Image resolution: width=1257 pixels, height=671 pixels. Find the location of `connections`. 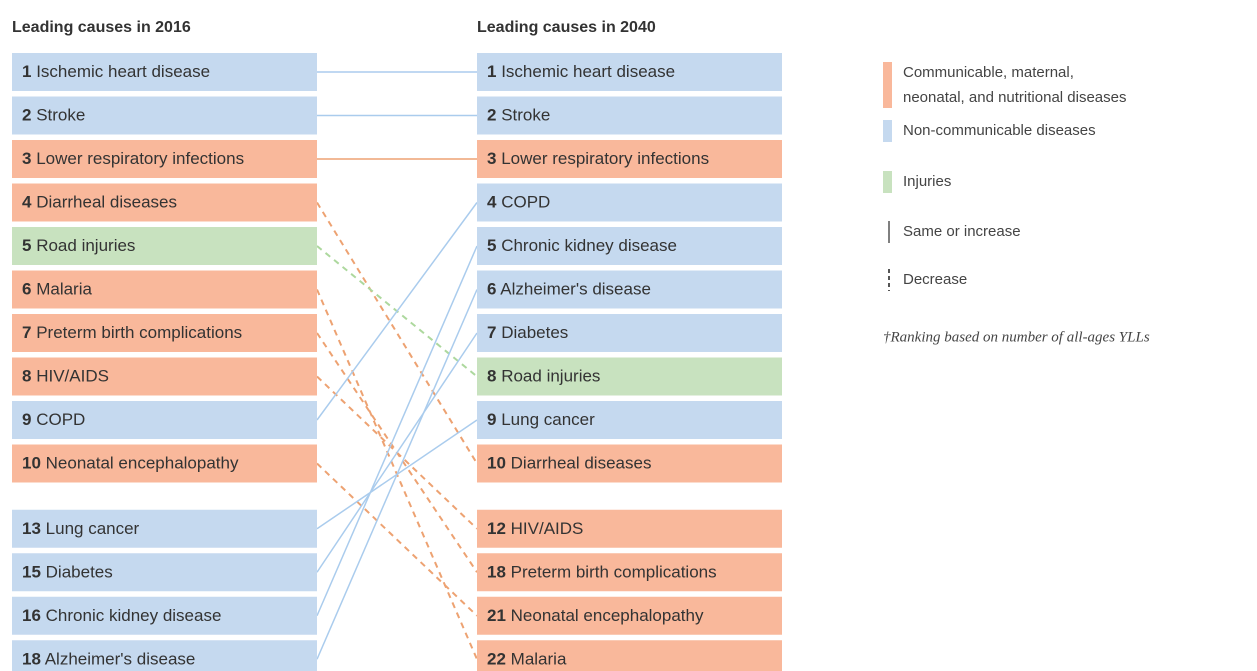

connections is located at coordinates (397, 365).